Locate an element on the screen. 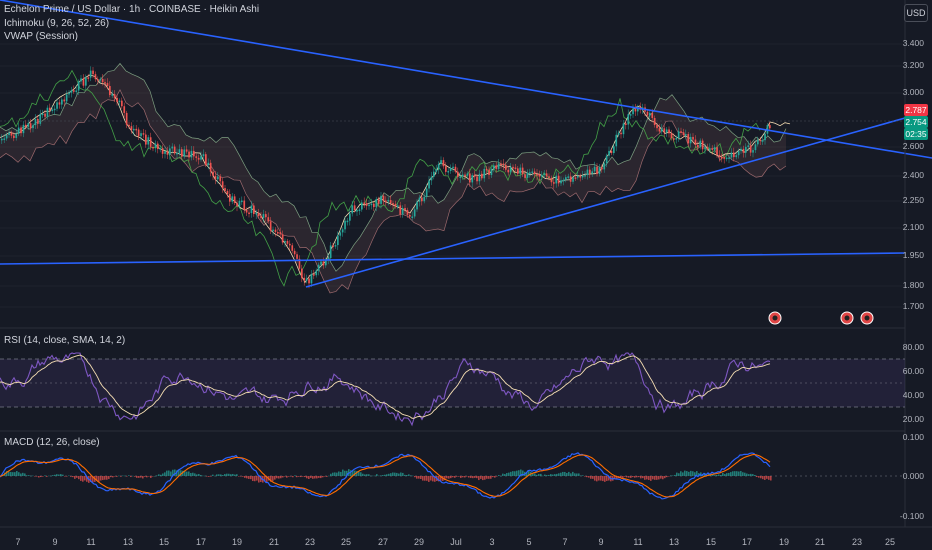 The width and height of the screenshot is (932, 550). rsi-line is located at coordinates (385, 389).